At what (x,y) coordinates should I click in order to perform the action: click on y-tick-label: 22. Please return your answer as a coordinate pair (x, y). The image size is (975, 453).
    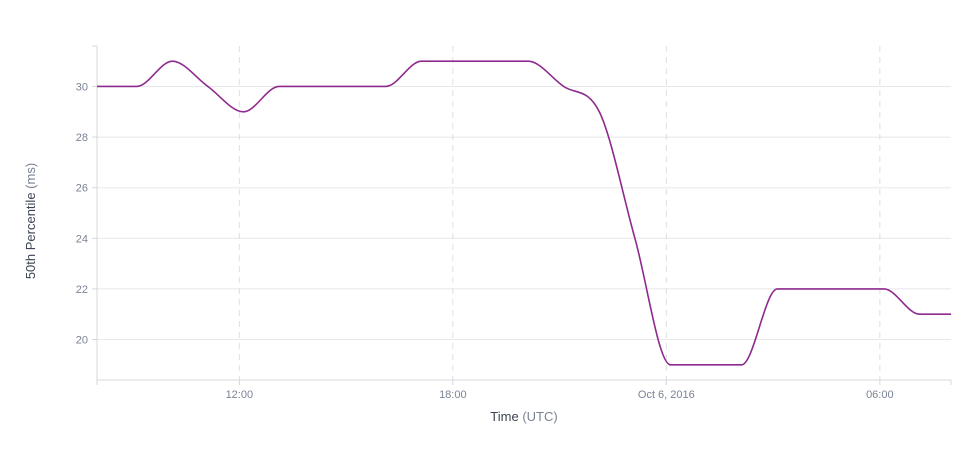
    Looking at the image, I should click on (82, 290).